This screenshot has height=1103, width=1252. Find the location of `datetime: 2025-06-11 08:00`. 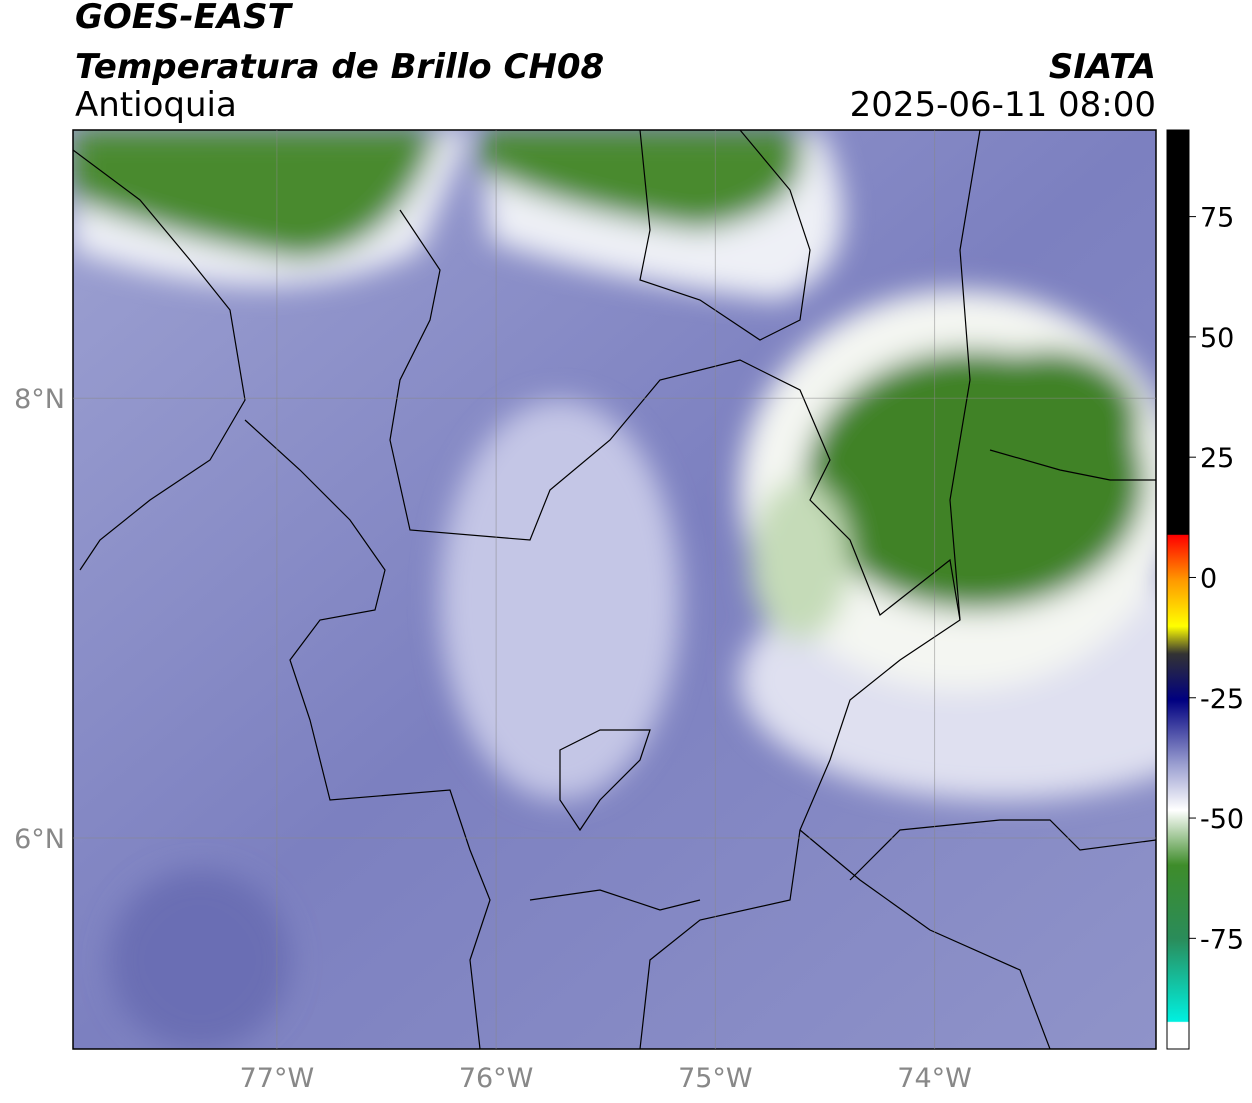

datetime: 2025-06-11 08:00 is located at coordinates (1003, 105).